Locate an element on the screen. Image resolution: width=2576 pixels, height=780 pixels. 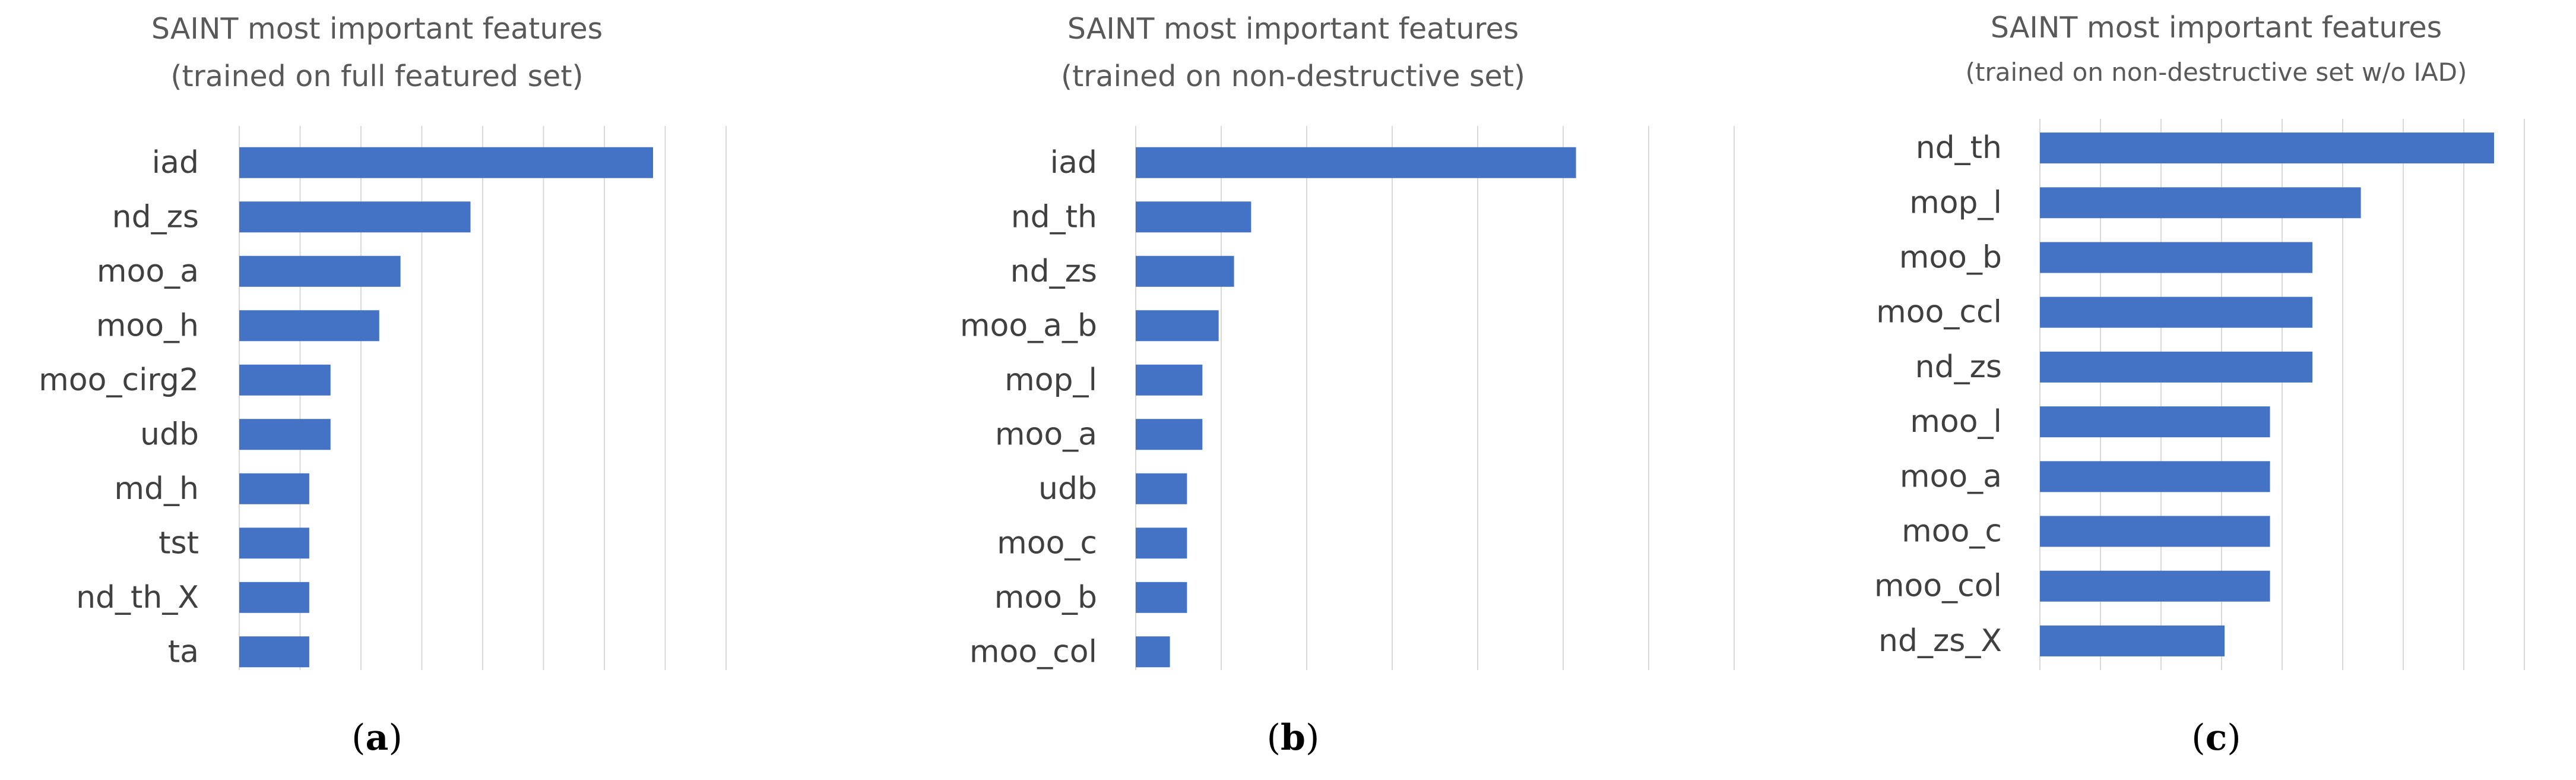
category-tick-label: tst is located at coordinates (179, 543).